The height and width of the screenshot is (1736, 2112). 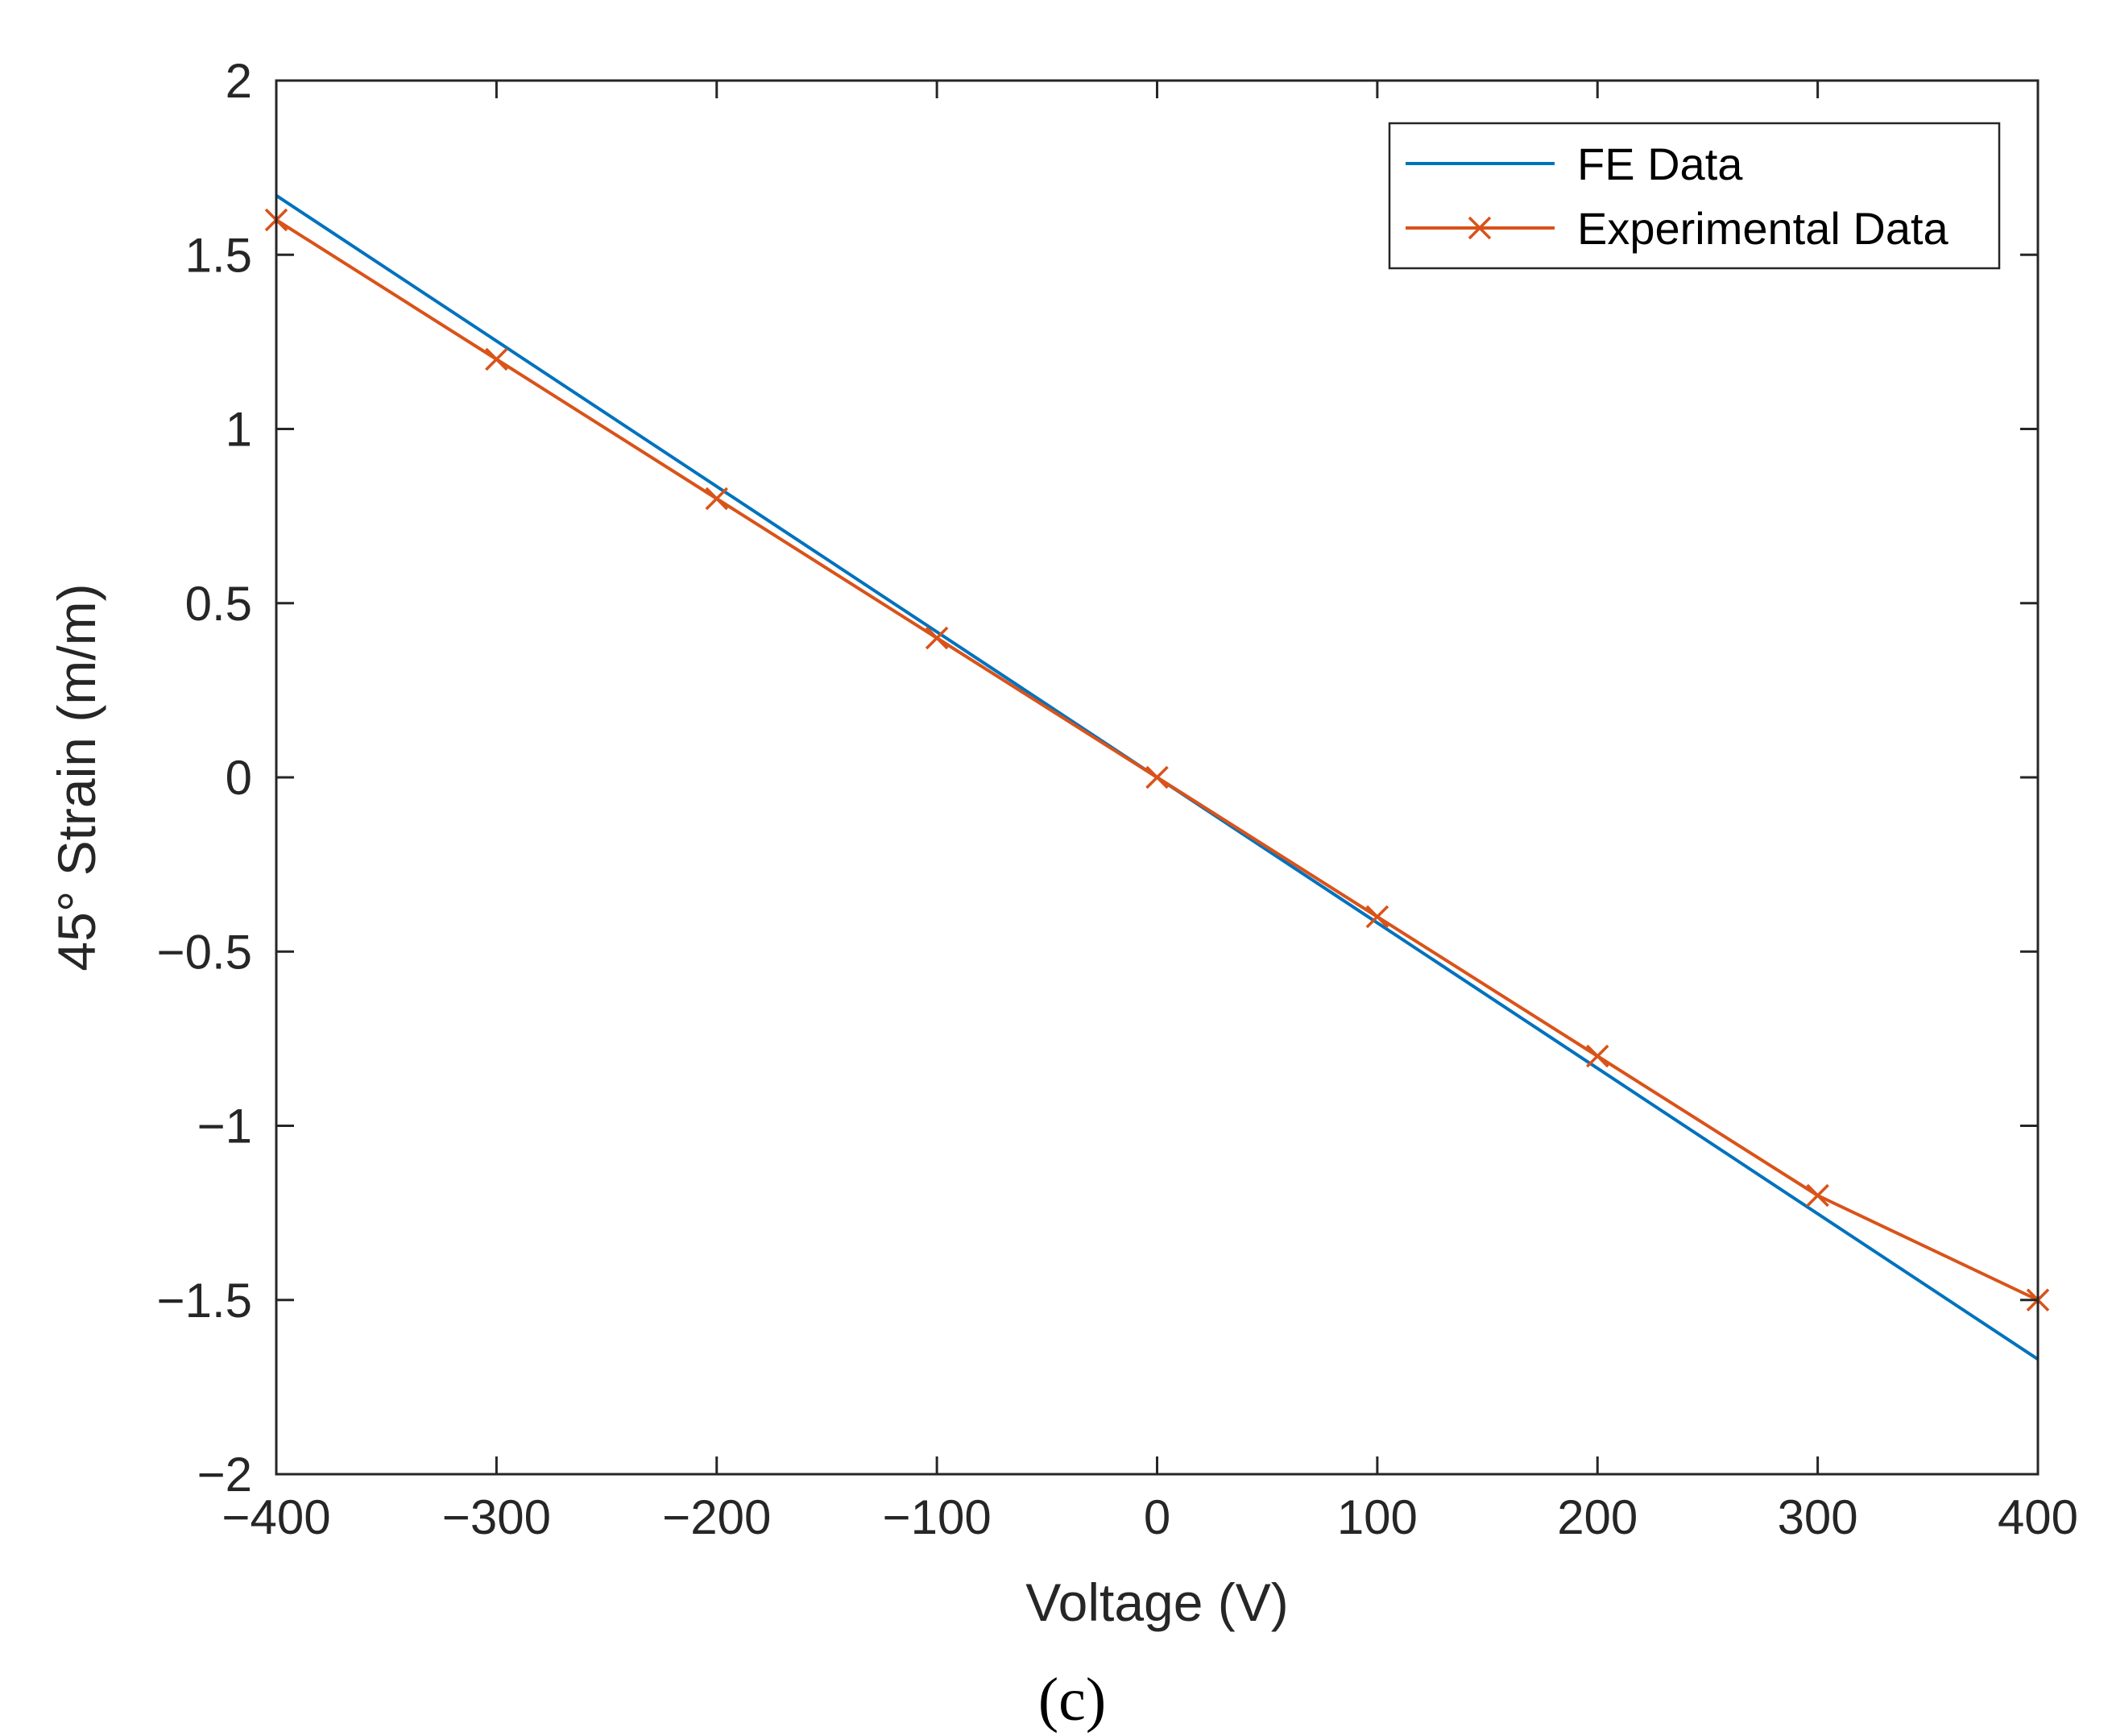 I want to click on y-tick-label: −1.5, so click(x=204, y=1301).